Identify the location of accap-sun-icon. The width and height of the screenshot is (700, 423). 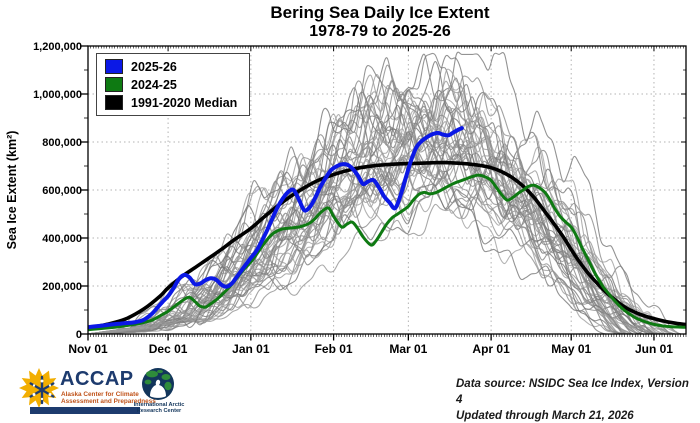
(39, 388).